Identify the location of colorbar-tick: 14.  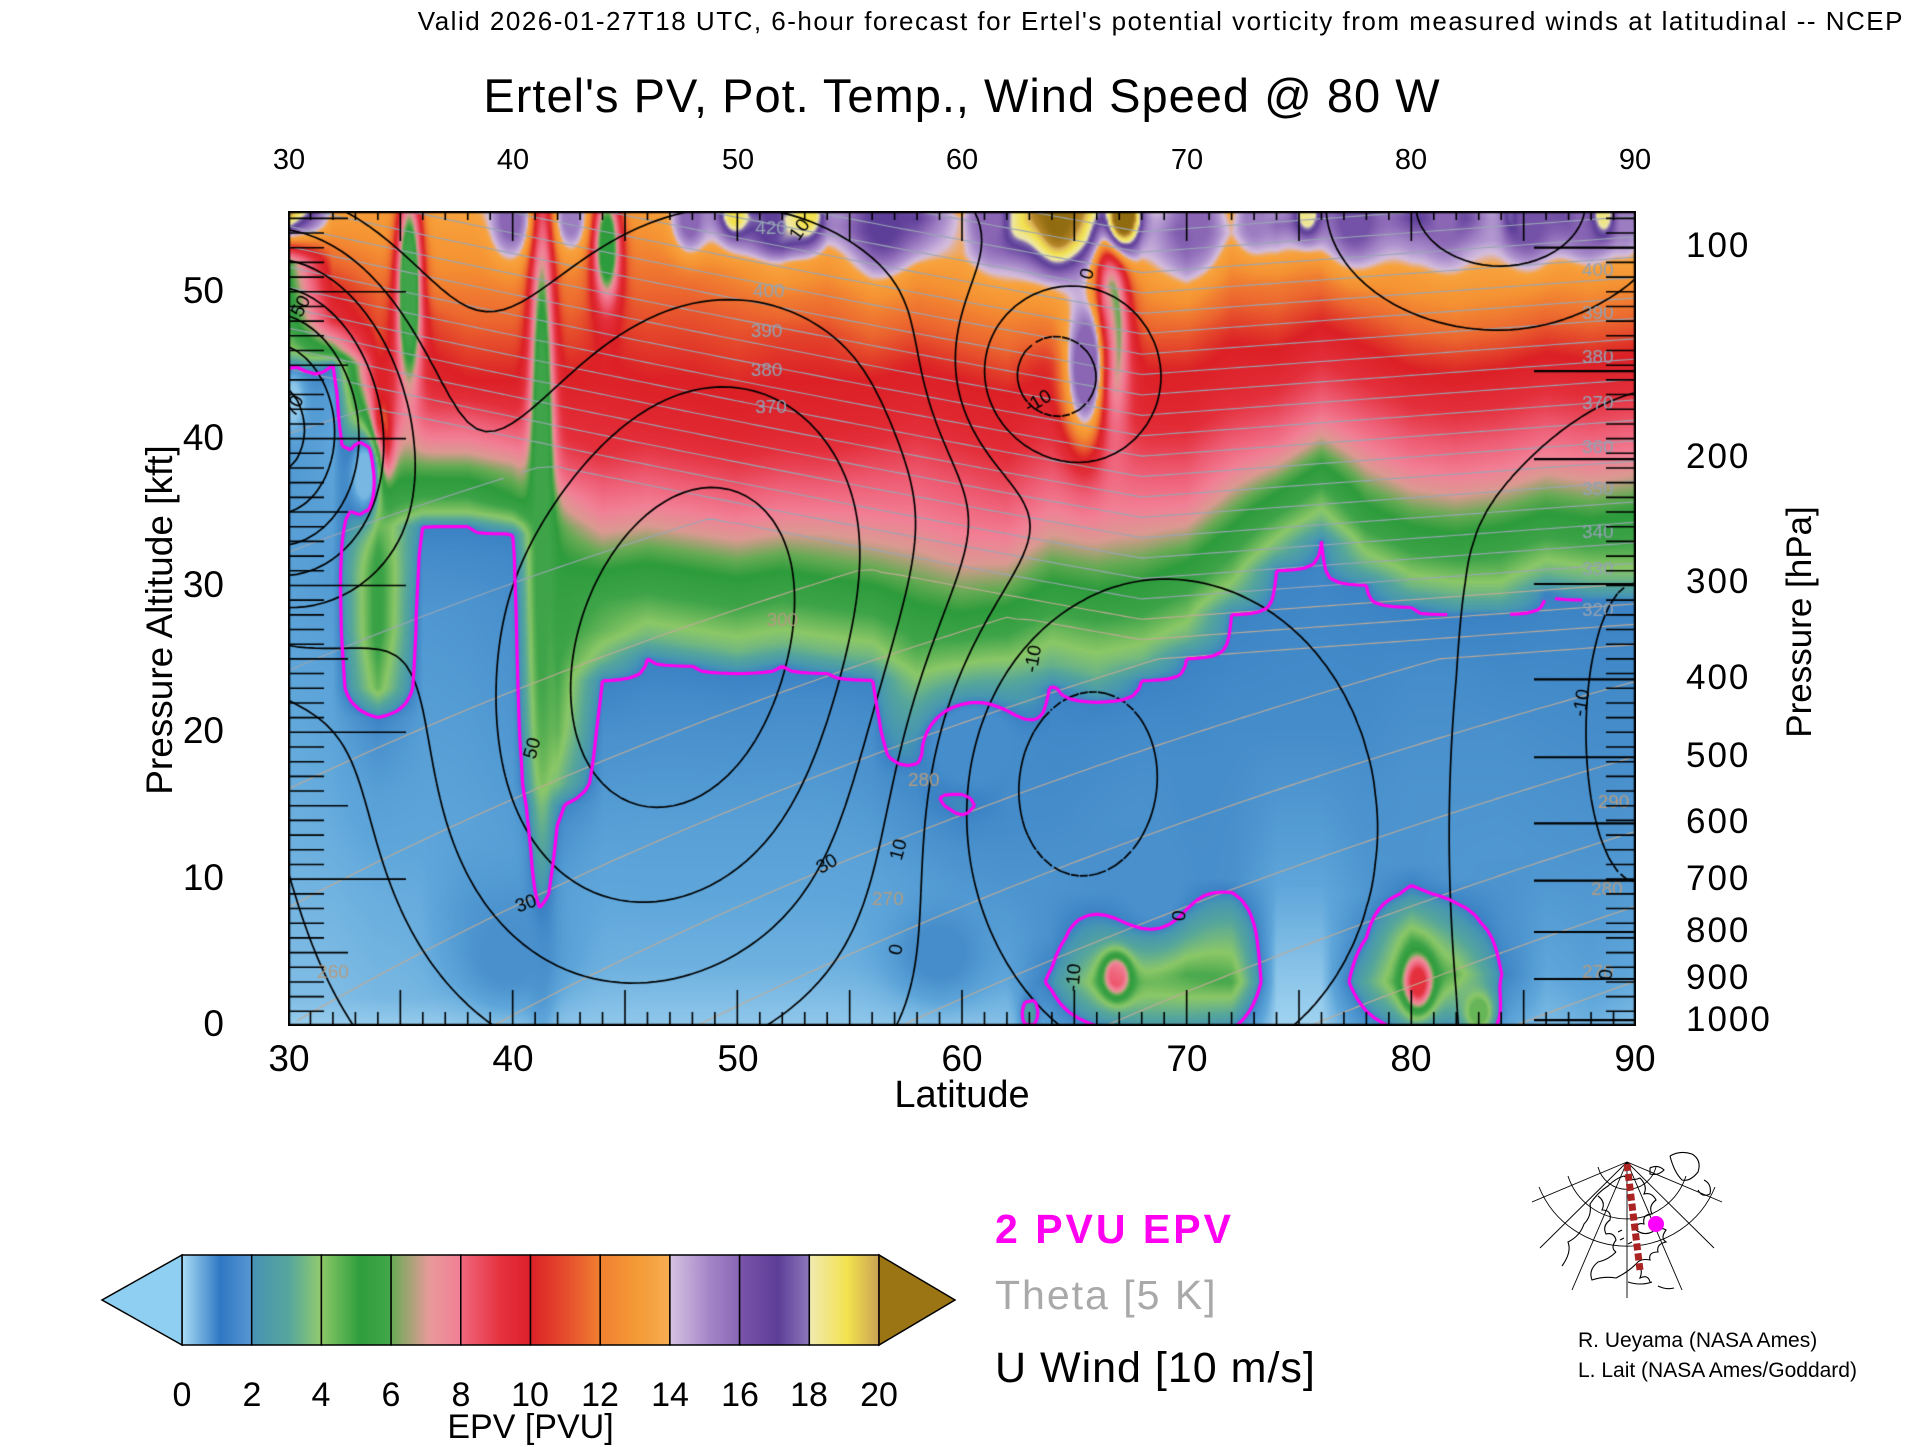
(670, 1395).